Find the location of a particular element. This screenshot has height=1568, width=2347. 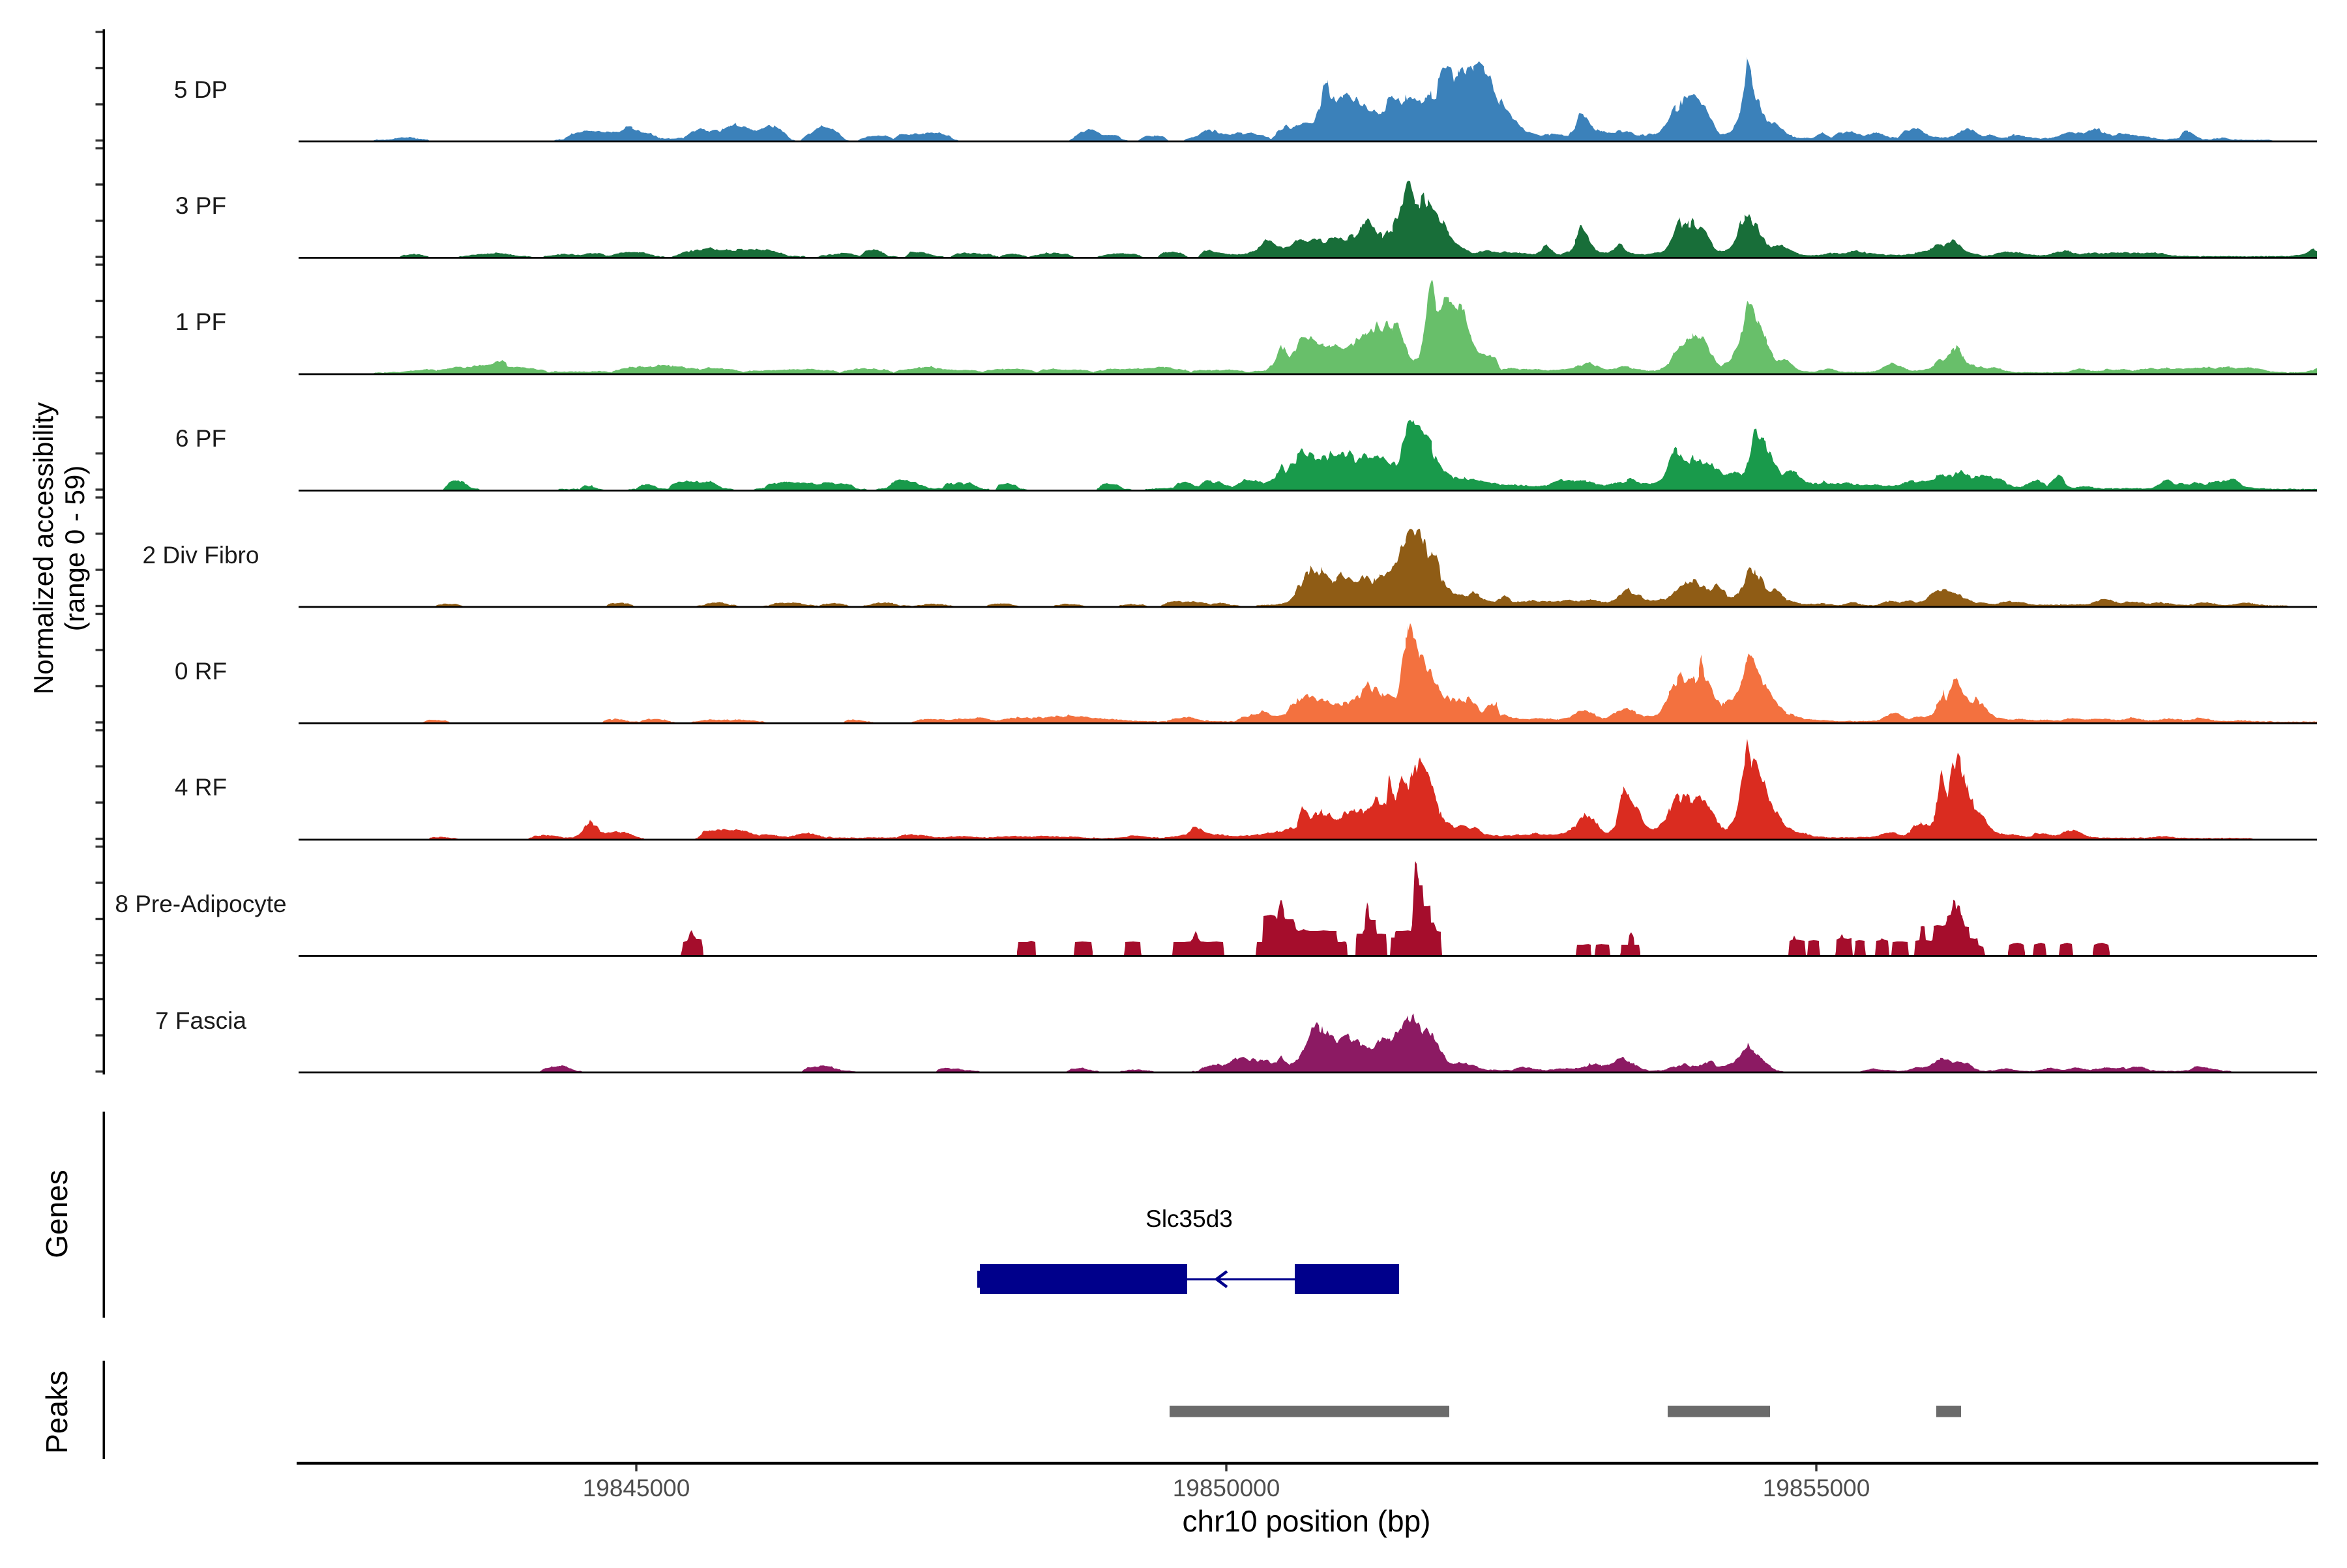

svg-text: Genes is located at coordinates (57, 1214).